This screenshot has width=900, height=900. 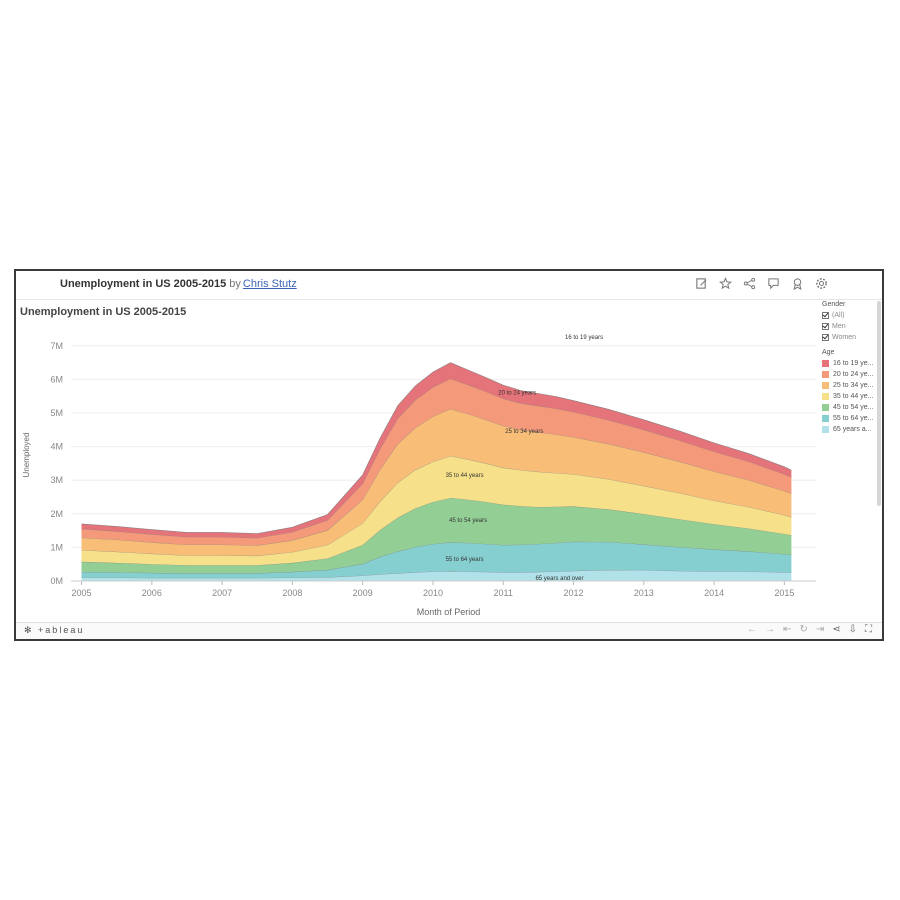 What do you see at coordinates (752, 629) in the screenshot?
I see `undo-icon: ←` at bounding box center [752, 629].